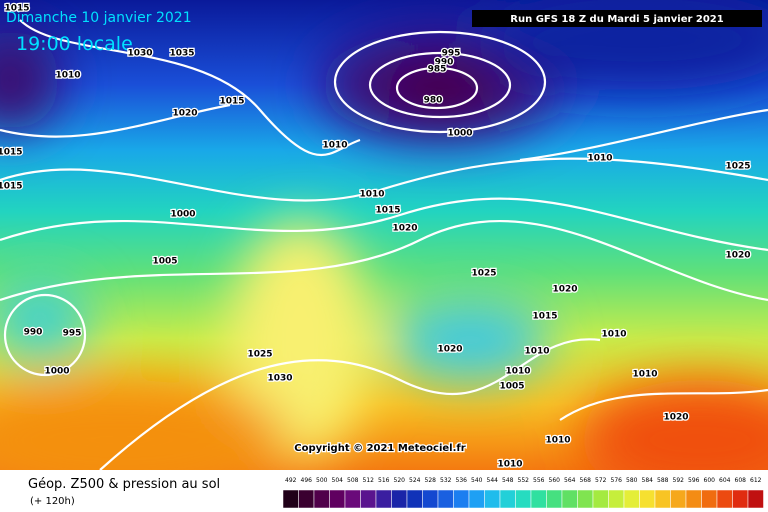  What do you see at coordinates (555, 480) in the screenshot?
I see `scale-label: 560` at bounding box center [555, 480].